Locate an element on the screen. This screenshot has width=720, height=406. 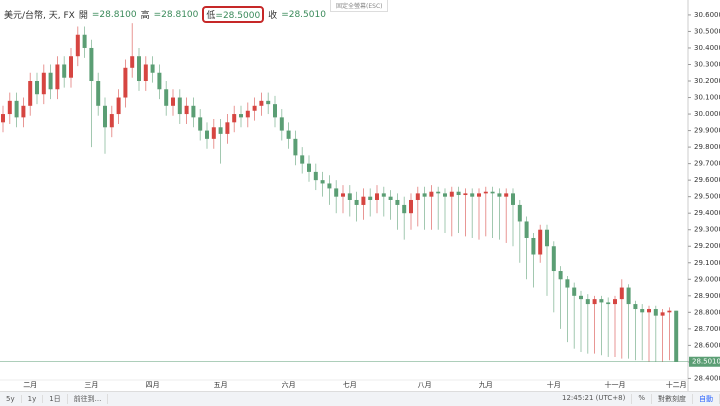
auto-button: 自動 is located at coordinates (706, 399).